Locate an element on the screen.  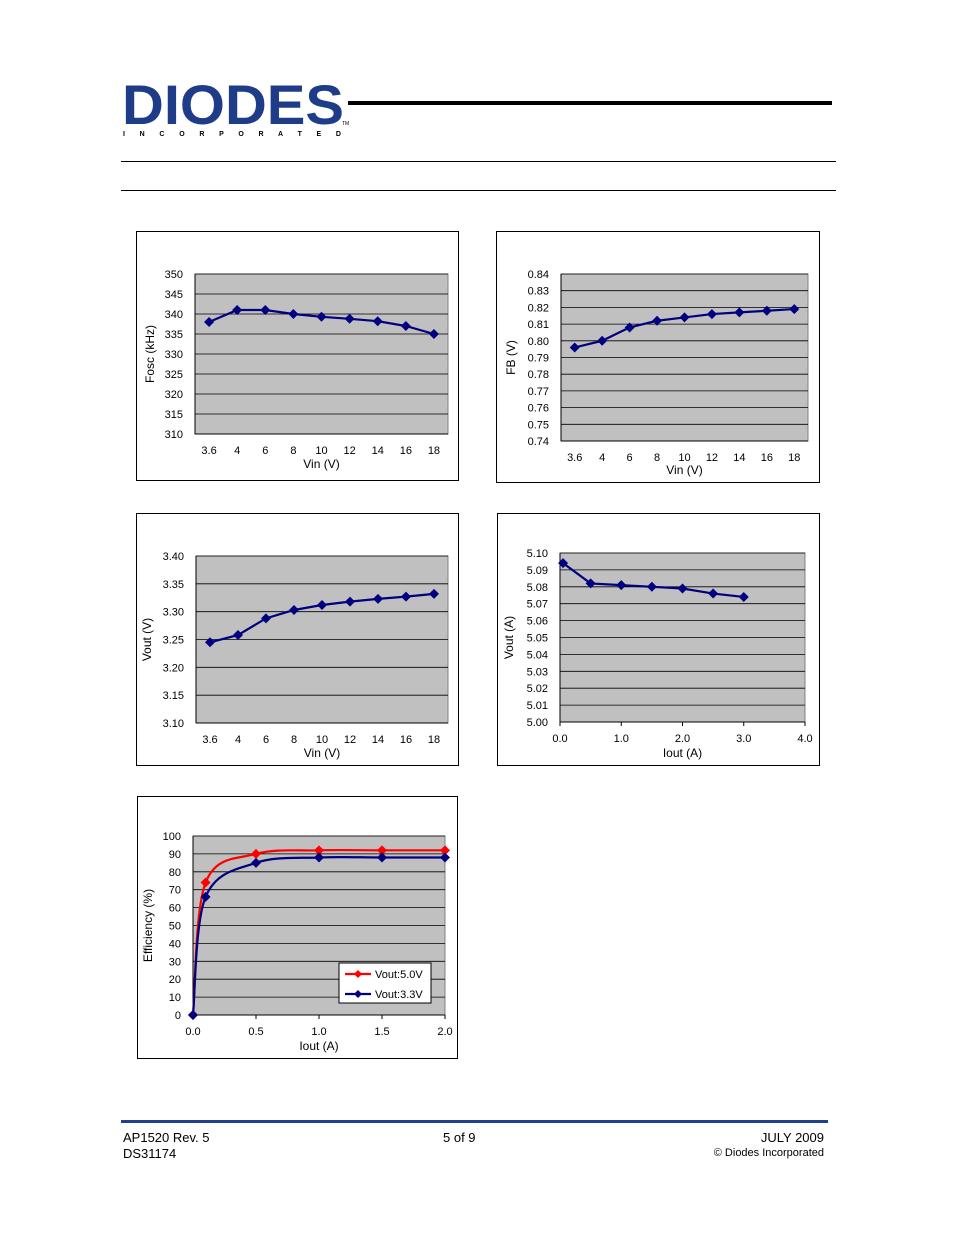
x-tick-label: 1.0 is located at coordinates (621, 739).